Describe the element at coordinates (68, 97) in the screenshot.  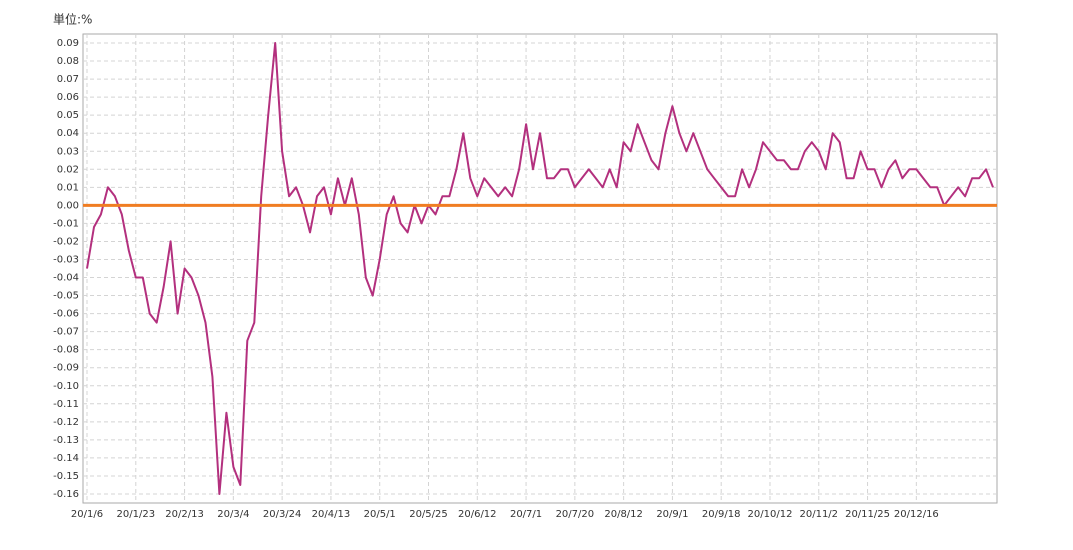
I see `y-tick-label: 0.06` at that location.